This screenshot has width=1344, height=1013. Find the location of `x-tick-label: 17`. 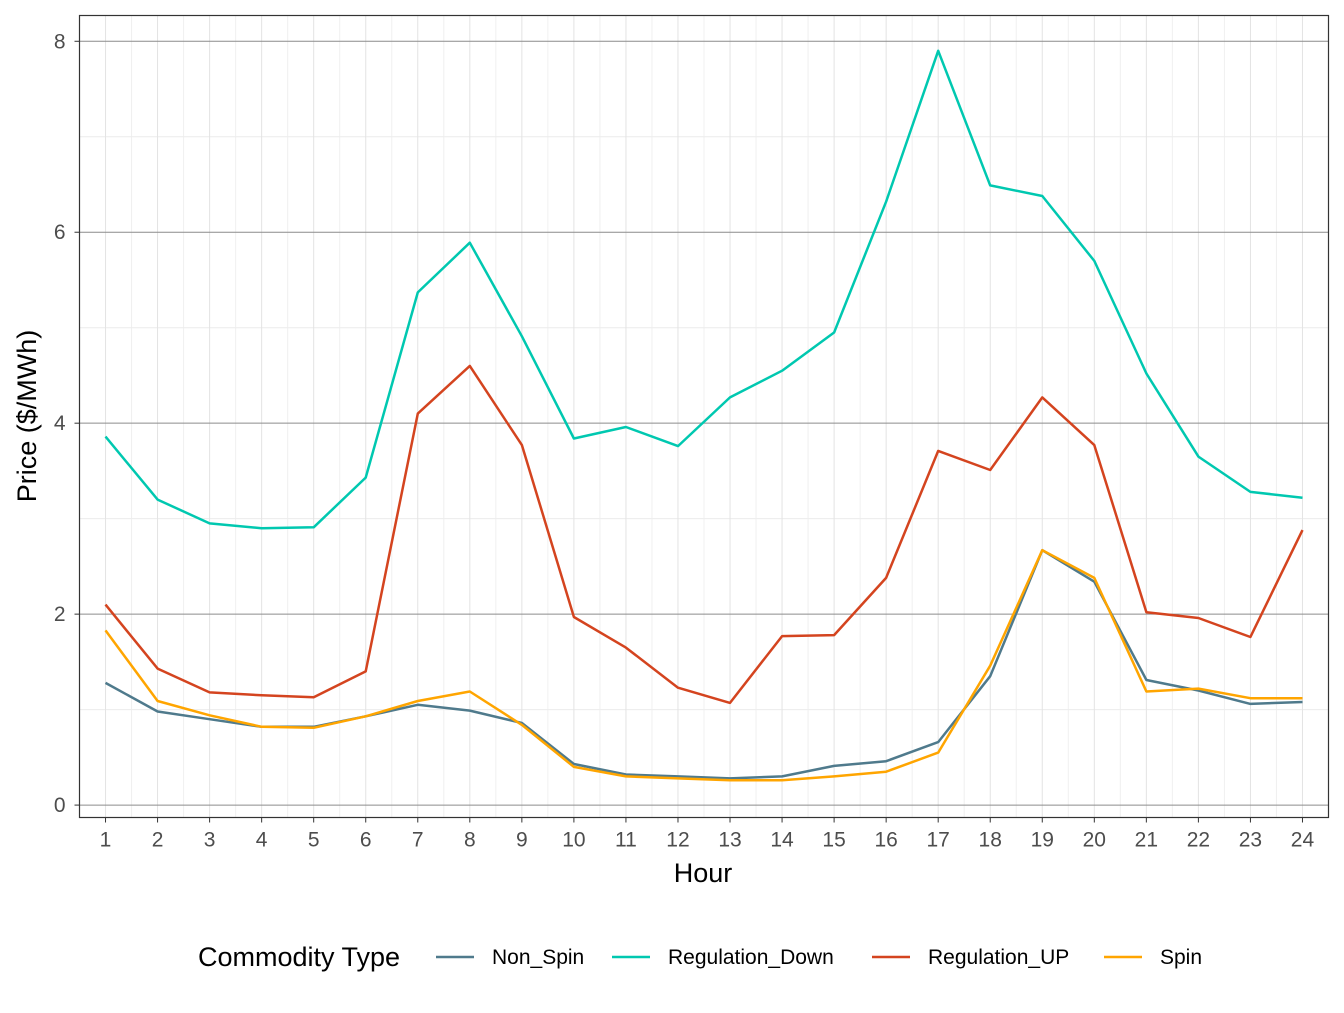

x-tick-label: 17 is located at coordinates (938, 840).